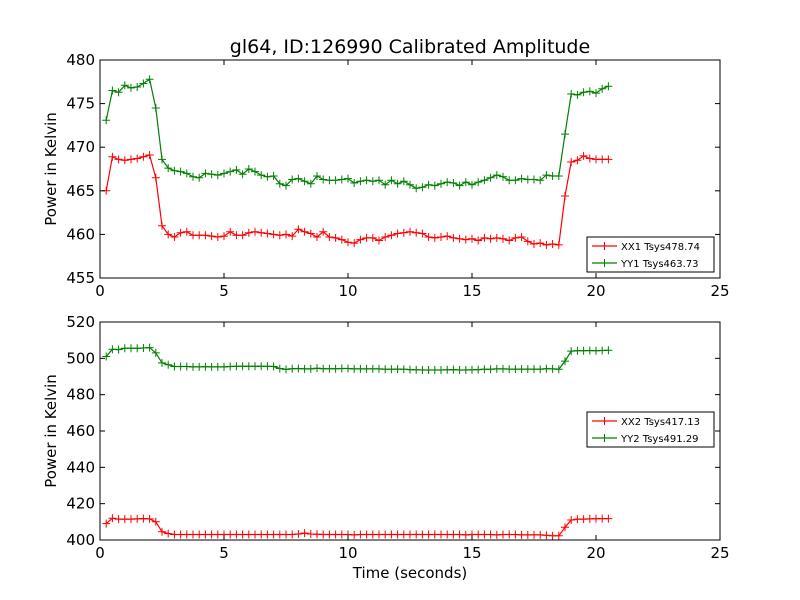  Describe the element at coordinates (80, 191) in the screenshot. I see `top-y-tick-label: 465` at that location.